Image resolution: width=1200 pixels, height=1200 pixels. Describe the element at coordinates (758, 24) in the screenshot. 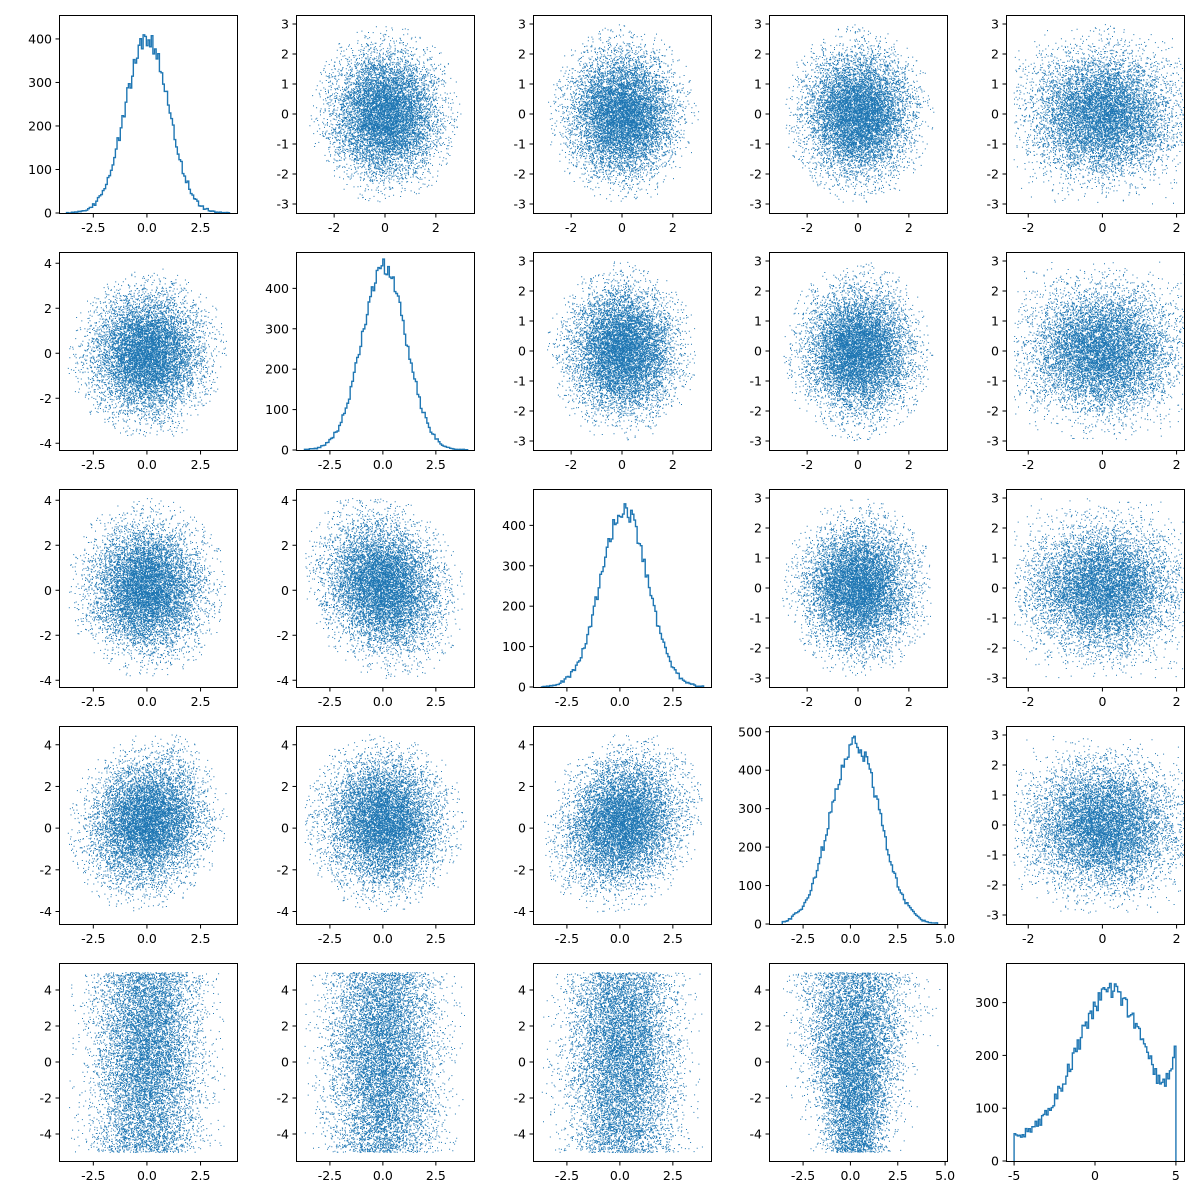

I see `y-tick-label: 3` at that location.